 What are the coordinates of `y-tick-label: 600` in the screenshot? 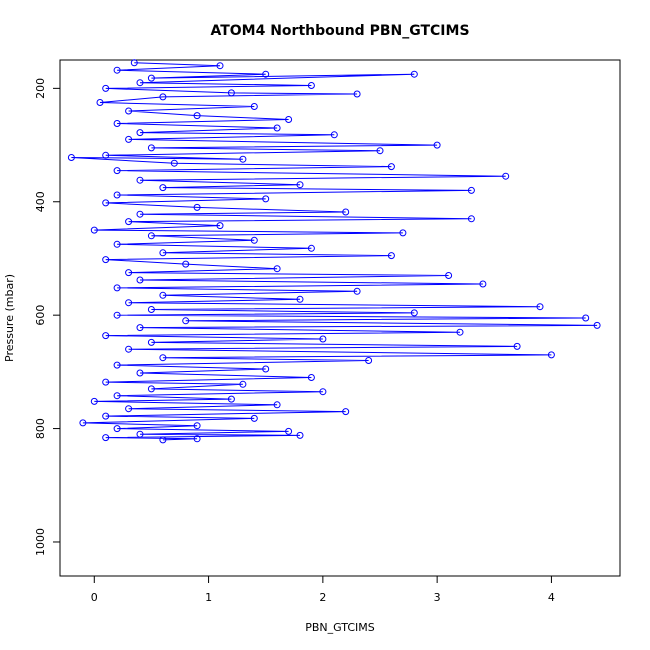 It's located at (40, 315).